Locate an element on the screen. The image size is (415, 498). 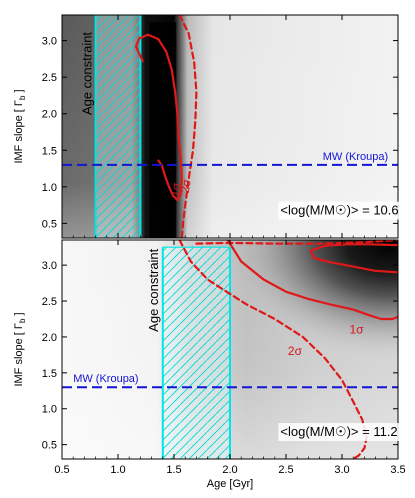
mean-mass-label-bottom: <log(M/M☉)> = 11.2 is located at coordinates (338, 431).